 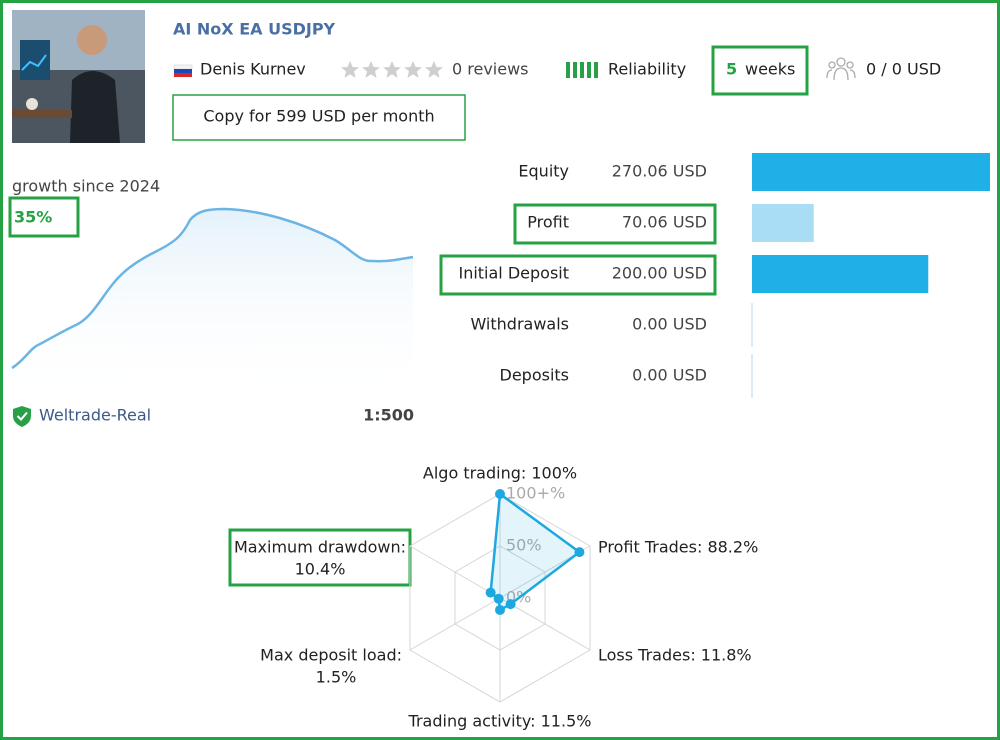 I want to click on stat-label: Deposits, so click(x=535, y=375).